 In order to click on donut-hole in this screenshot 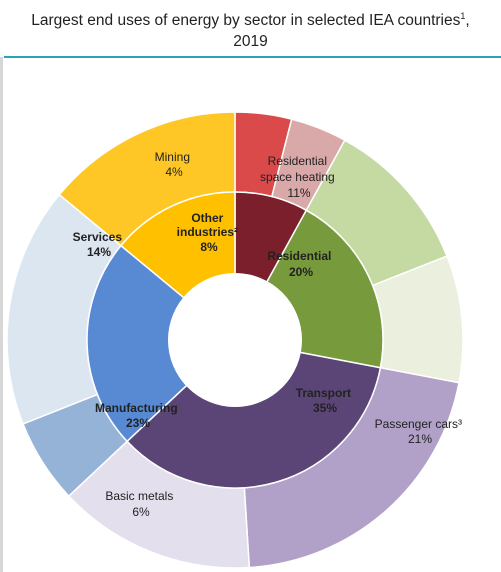, I will do `click(235, 340)`.